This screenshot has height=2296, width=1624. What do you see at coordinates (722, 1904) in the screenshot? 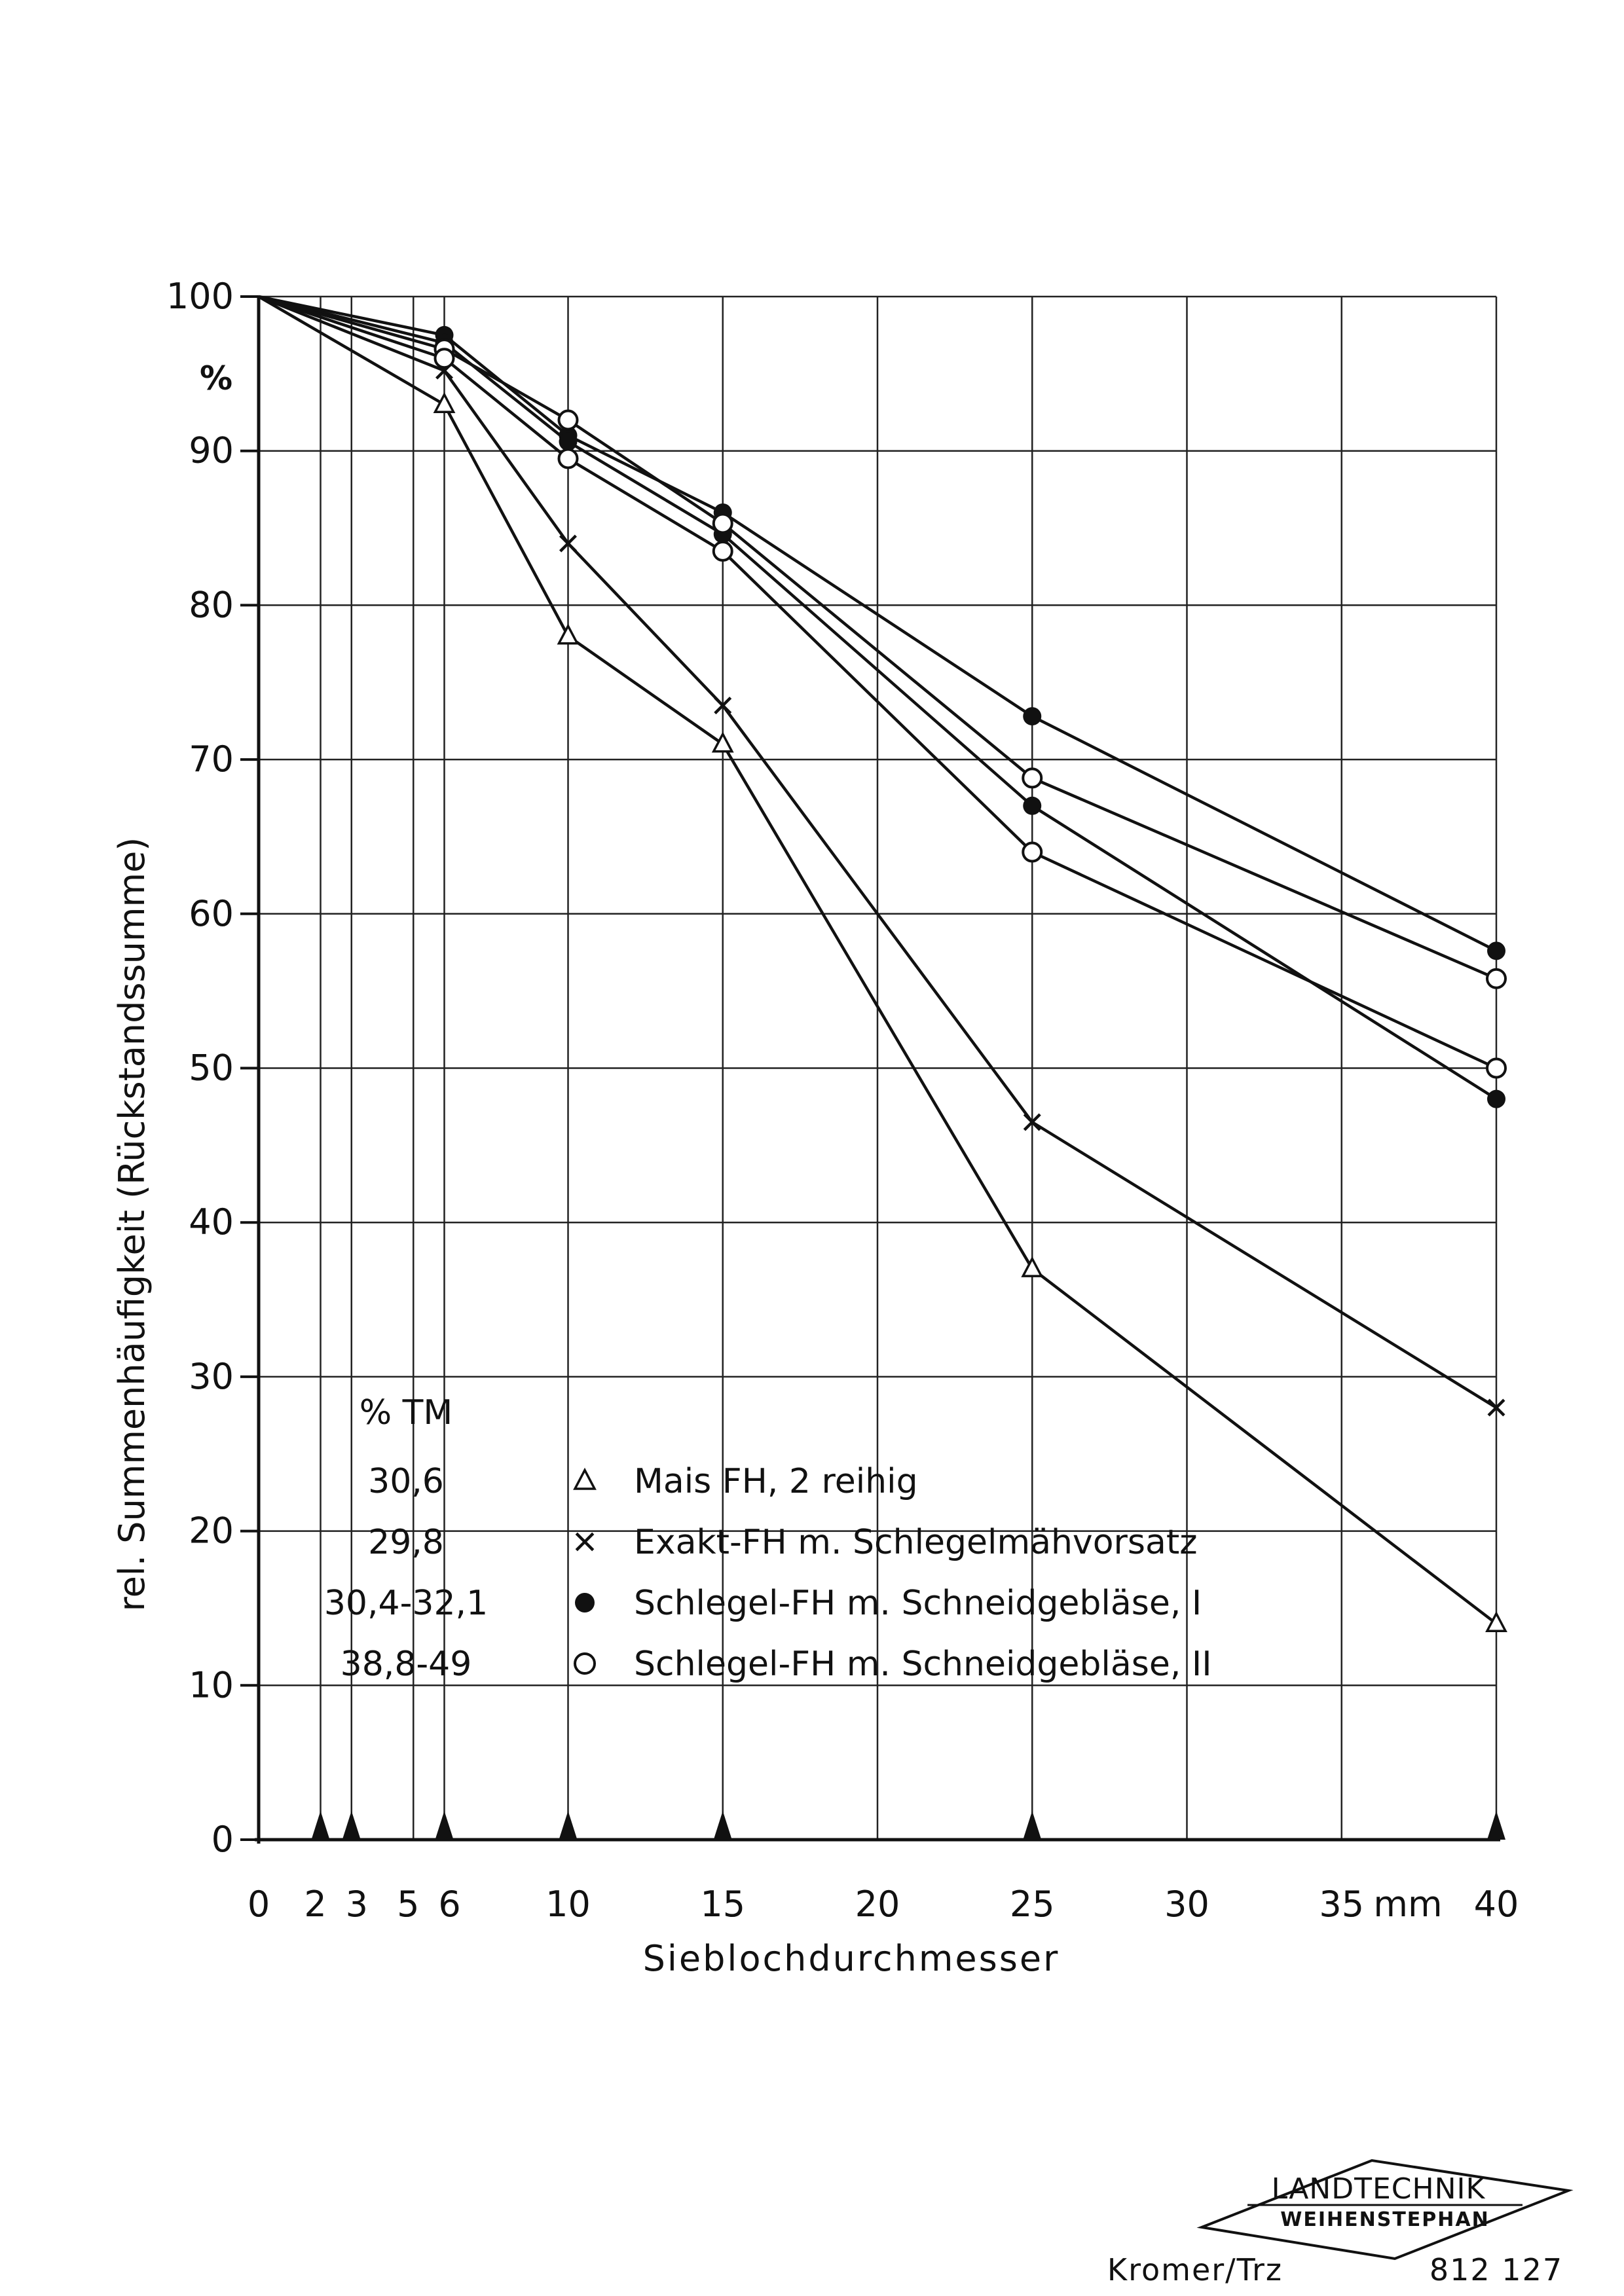
I see `x-tick-label: 15` at bounding box center [722, 1904].